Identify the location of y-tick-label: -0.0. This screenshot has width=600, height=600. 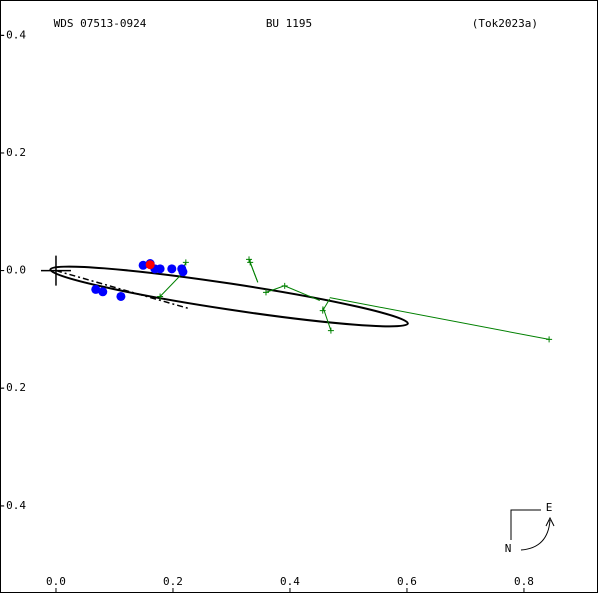
(13, 270).